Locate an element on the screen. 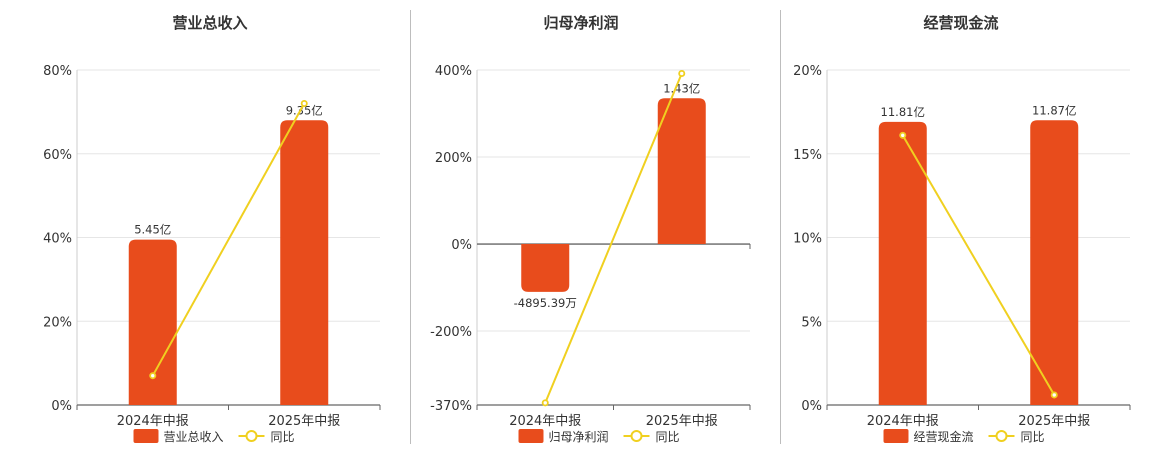 The image size is (1160, 450). bar-data-label: 9.35亿 is located at coordinates (304, 110).